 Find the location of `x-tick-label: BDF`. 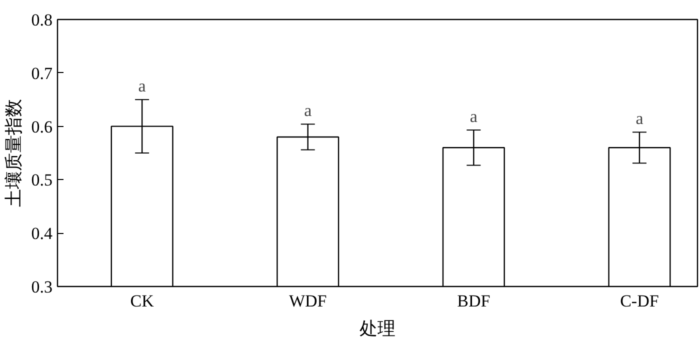

x-tick-label: BDF is located at coordinates (473, 301).